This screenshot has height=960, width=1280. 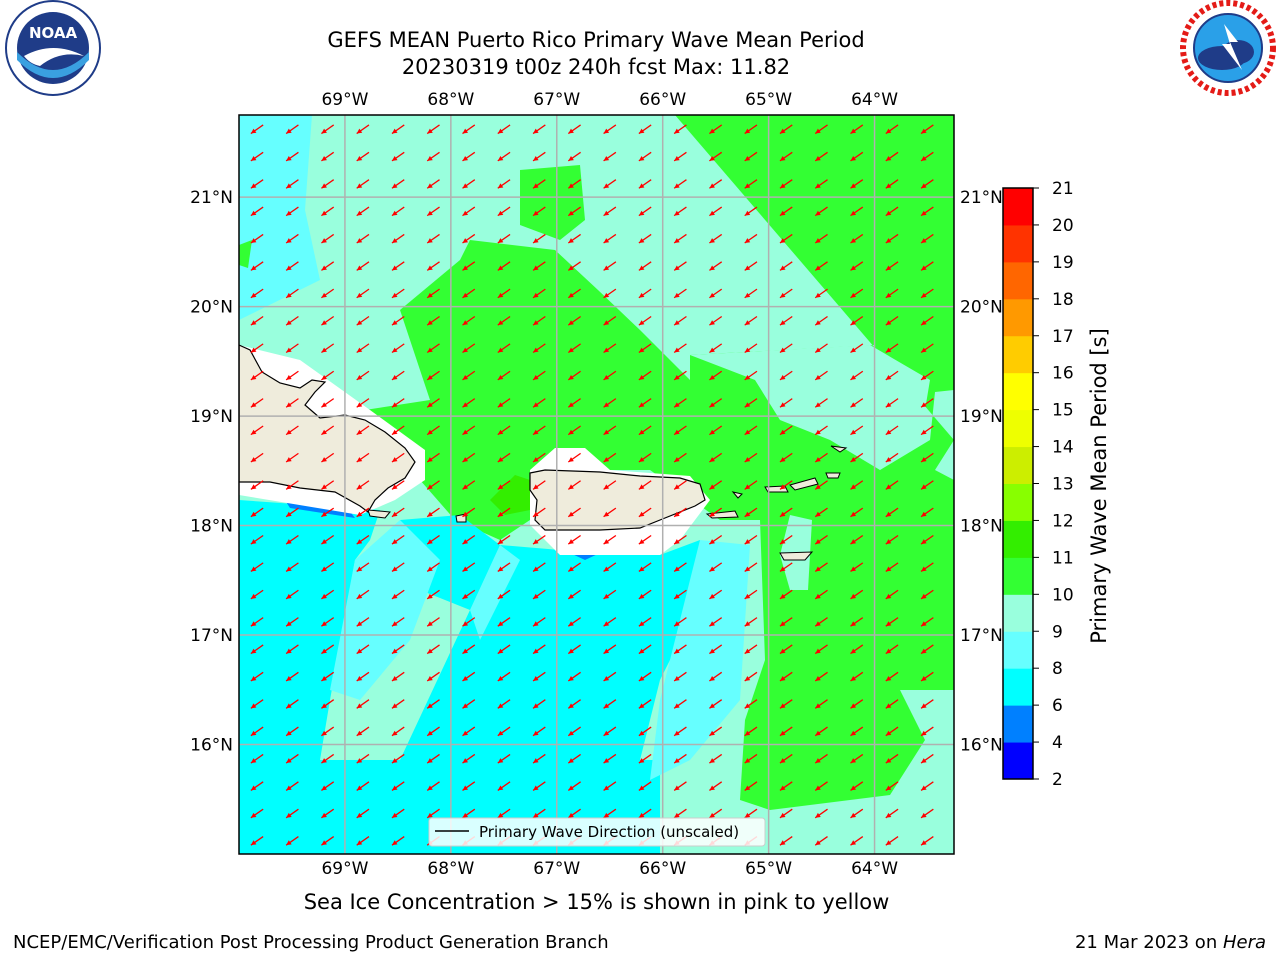 What do you see at coordinates (211, 746) in the screenshot?
I see `lat-label-left: 16°N` at bounding box center [211, 746].